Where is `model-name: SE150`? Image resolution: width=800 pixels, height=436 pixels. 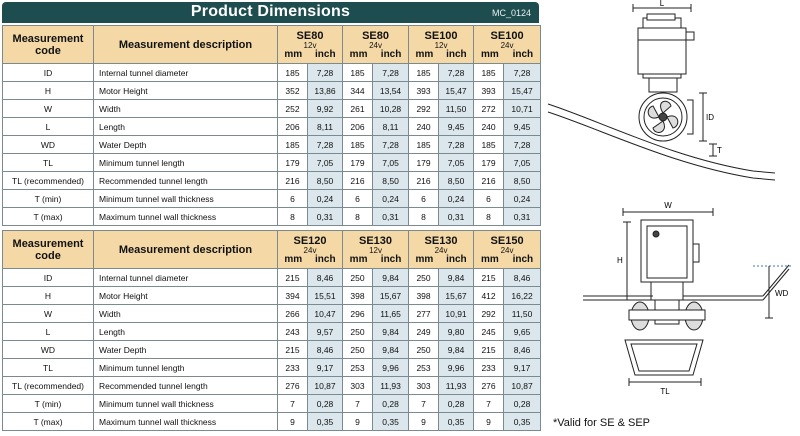
model-name: SE150 is located at coordinates (507, 240).